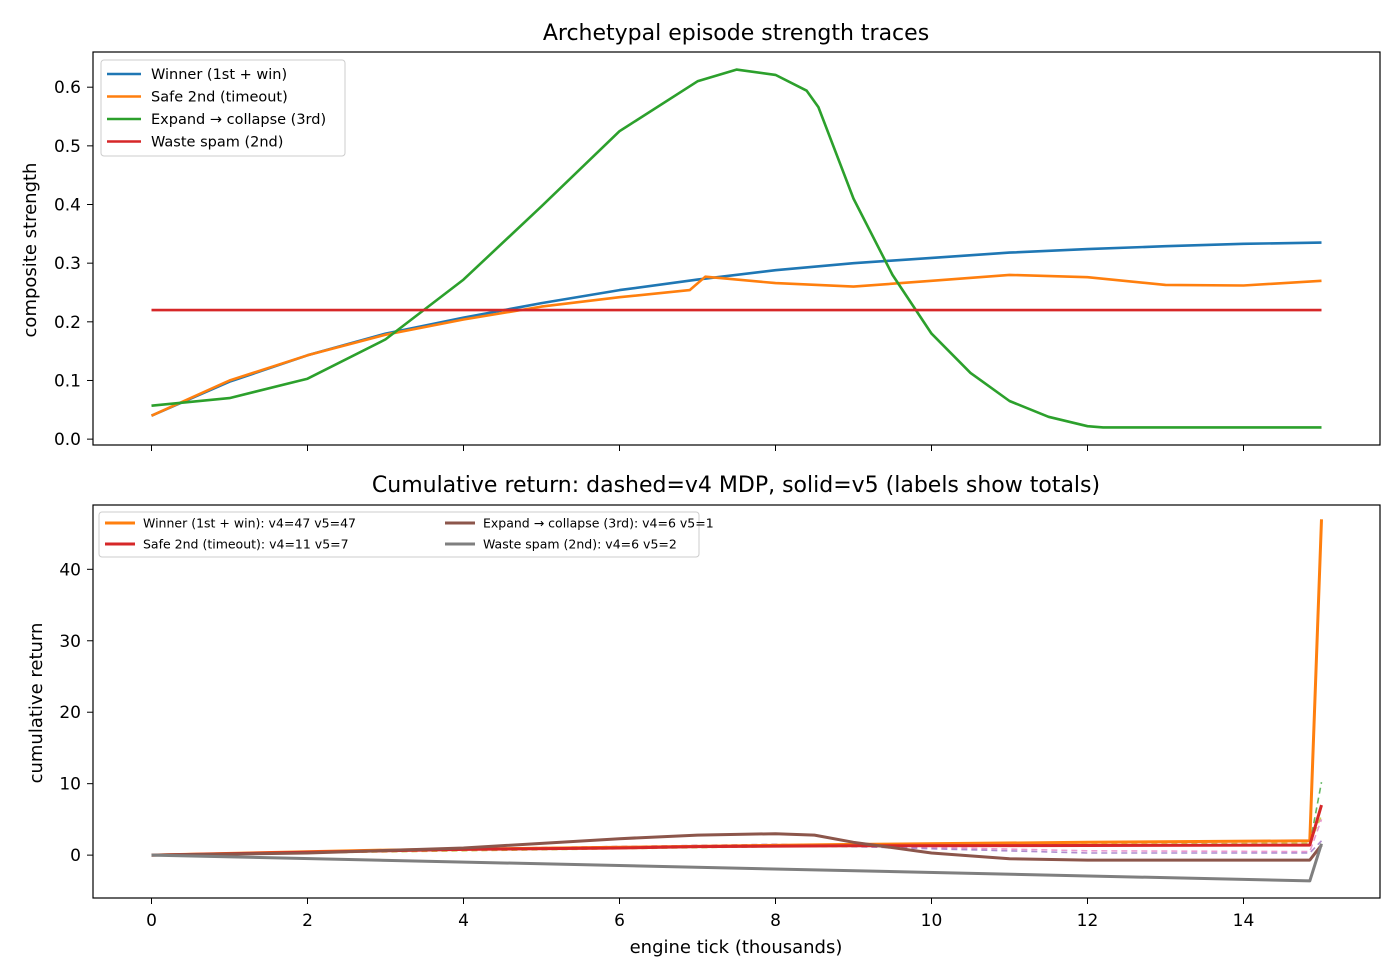  What do you see at coordinates (67, 88) in the screenshot?
I see `y-tick-label: 0.6` at bounding box center [67, 88].